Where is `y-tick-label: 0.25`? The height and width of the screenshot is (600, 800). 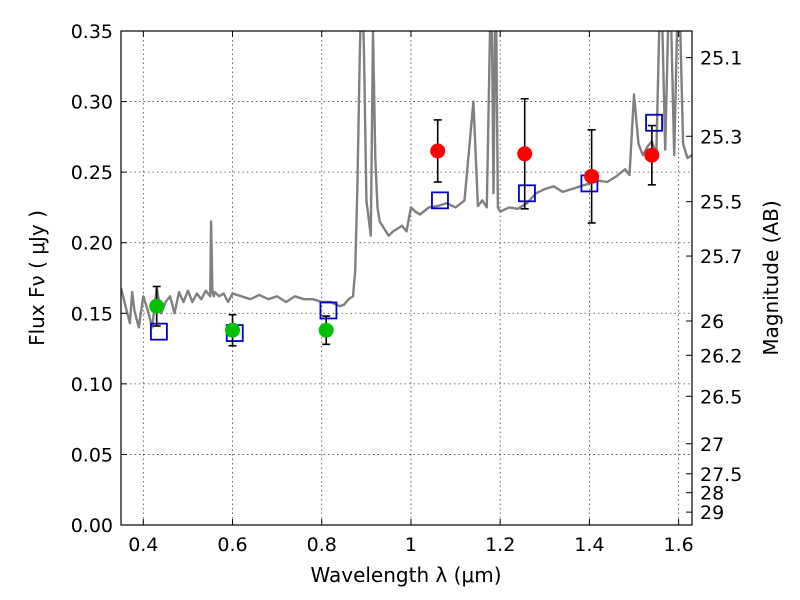
y-tick-label: 0.25 is located at coordinates (92, 173).